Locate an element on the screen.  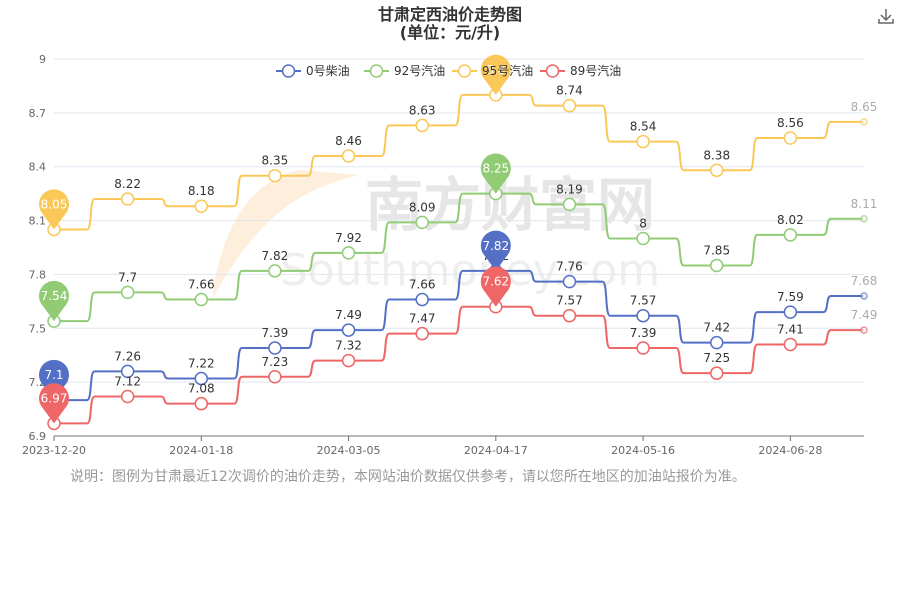
y-tick-label: 8.7 is located at coordinates (38, 113).